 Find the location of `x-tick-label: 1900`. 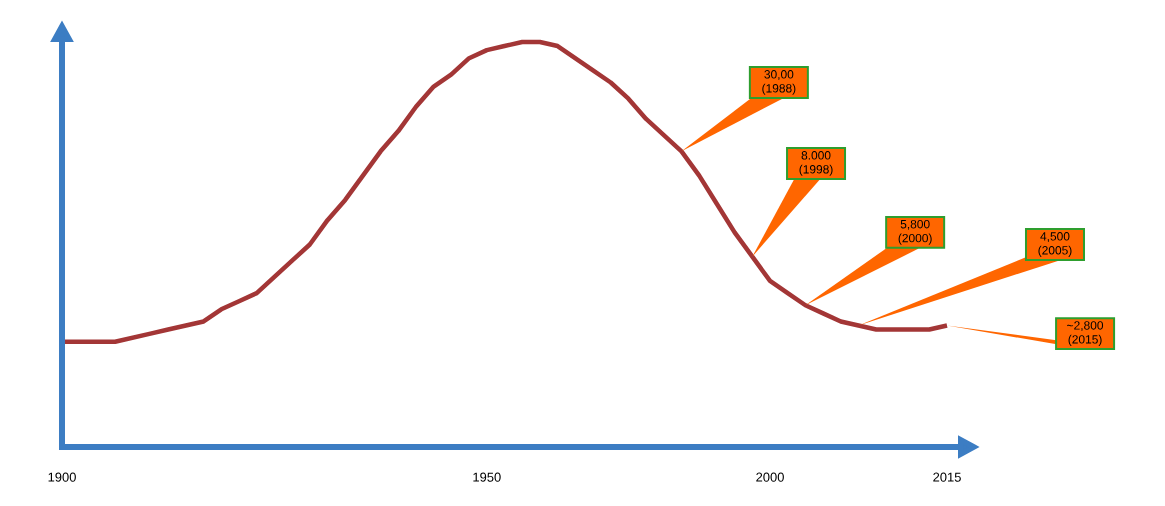

x-tick-label: 1900 is located at coordinates (62, 477).